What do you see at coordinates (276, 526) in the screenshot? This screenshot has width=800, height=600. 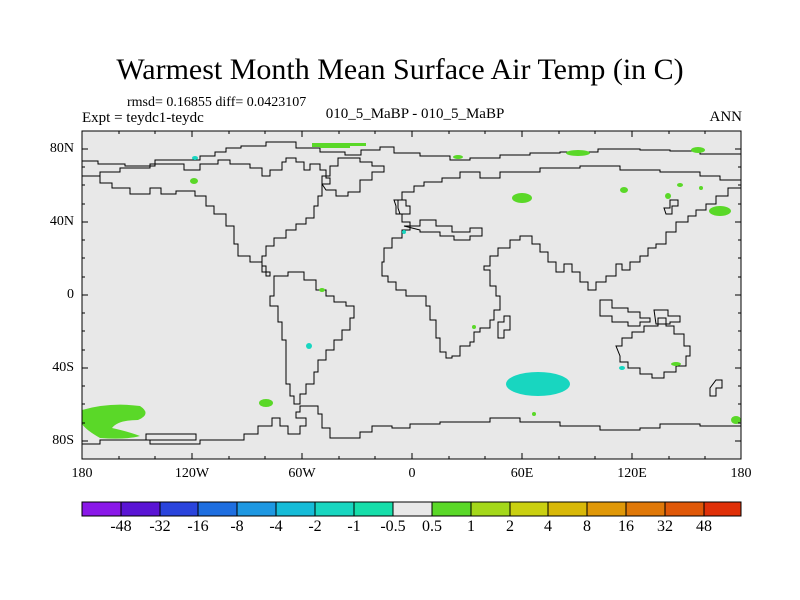 I see `colorbar-label: -4` at bounding box center [276, 526].